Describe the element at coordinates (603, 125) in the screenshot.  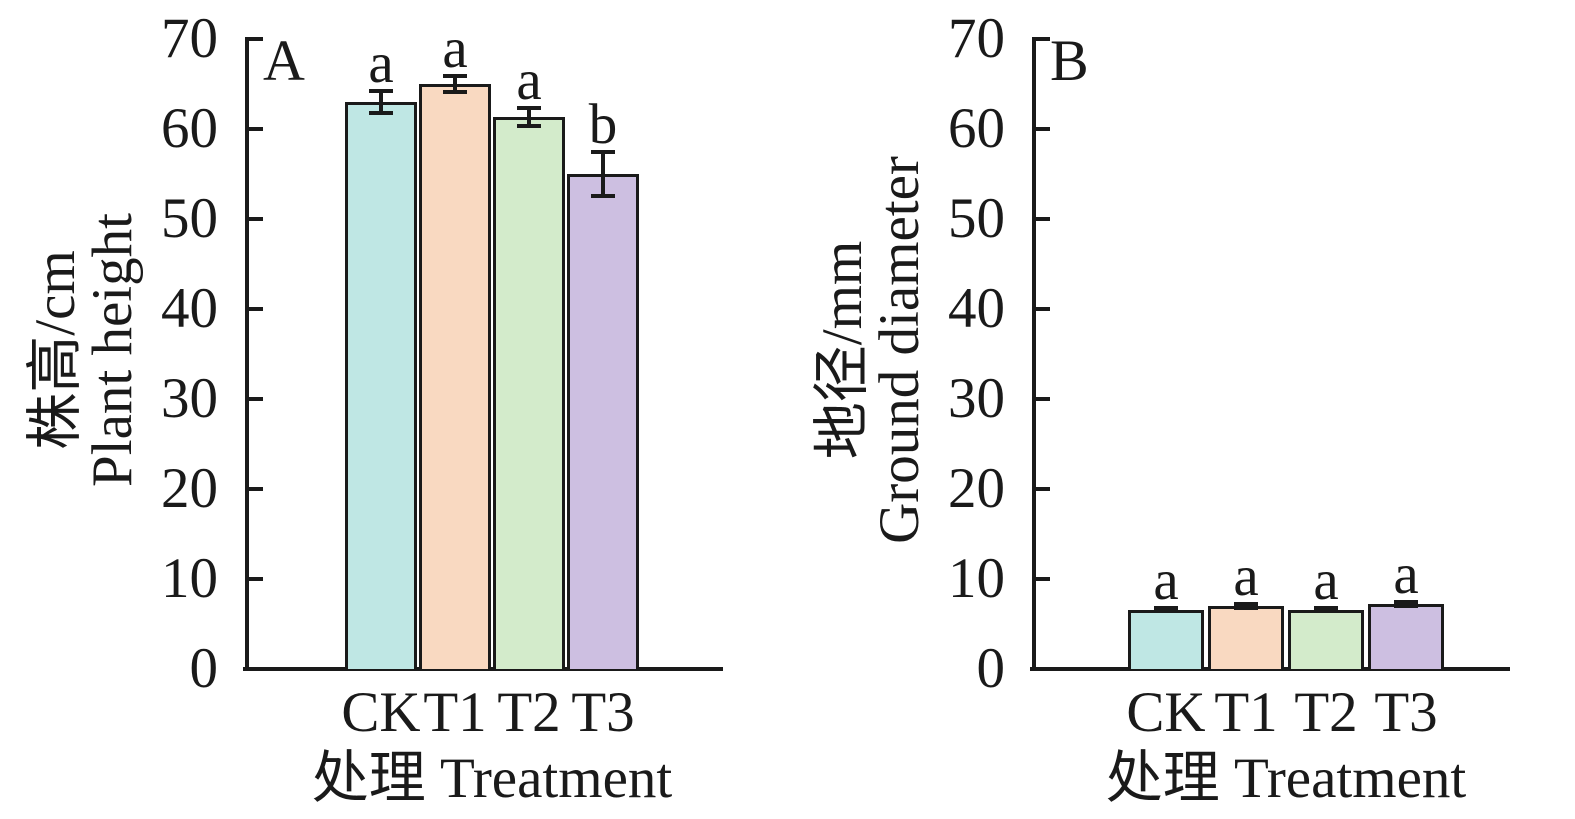
I see `significance-letter: b` at that location.